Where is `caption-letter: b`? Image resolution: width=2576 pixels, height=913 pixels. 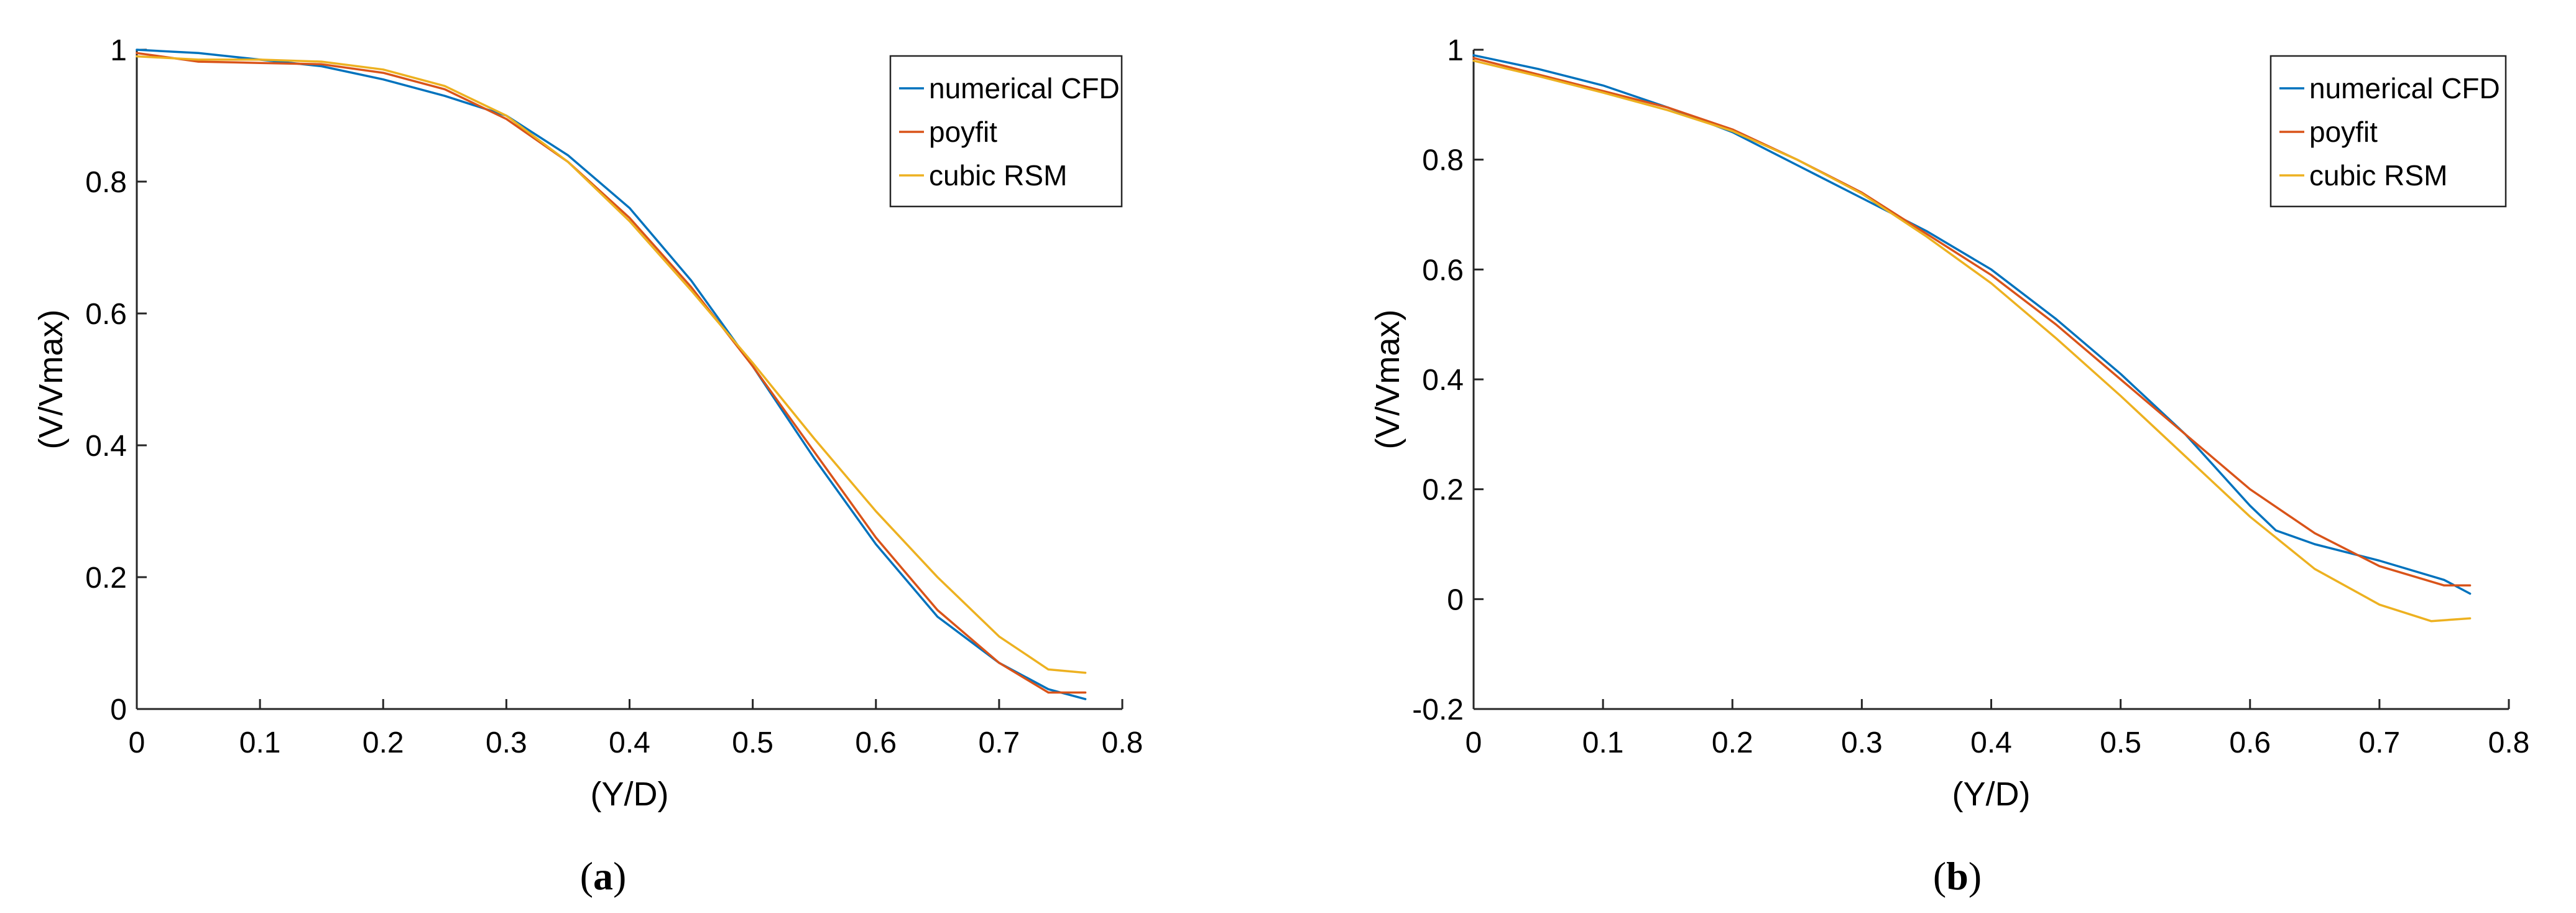
caption-letter: b is located at coordinates (1957, 876).